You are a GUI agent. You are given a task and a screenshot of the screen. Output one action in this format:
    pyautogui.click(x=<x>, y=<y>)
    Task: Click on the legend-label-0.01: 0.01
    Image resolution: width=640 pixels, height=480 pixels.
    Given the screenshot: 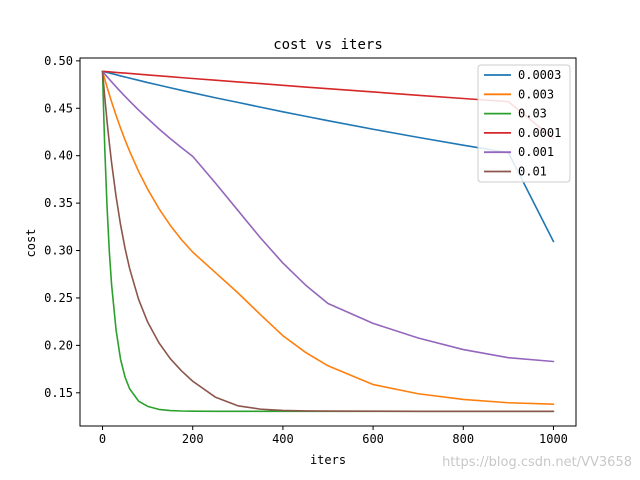 What is the action you would take?
    pyautogui.click(x=532, y=172)
    